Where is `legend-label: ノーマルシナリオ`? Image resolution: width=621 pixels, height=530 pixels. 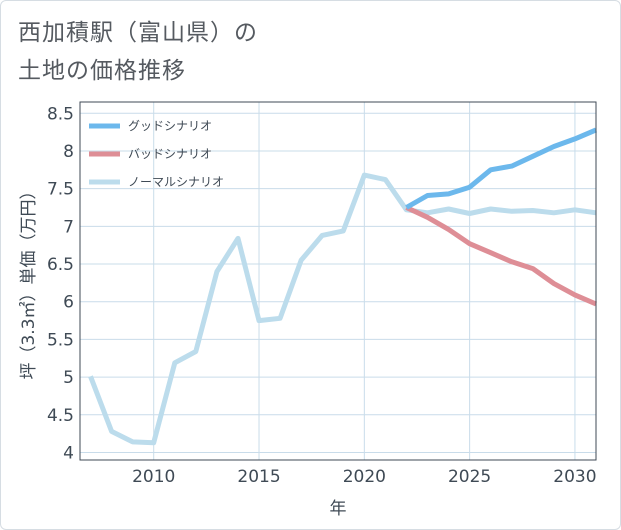
legend-label: ノーマルシナリオ is located at coordinates (176, 182).